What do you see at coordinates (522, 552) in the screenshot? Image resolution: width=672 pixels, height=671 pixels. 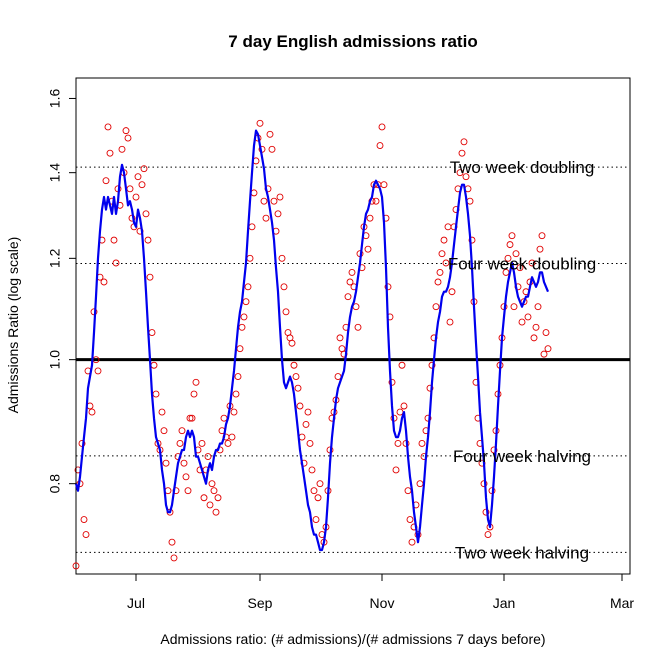 I see `reference-line-label: Two week halving` at bounding box center [522, 552].